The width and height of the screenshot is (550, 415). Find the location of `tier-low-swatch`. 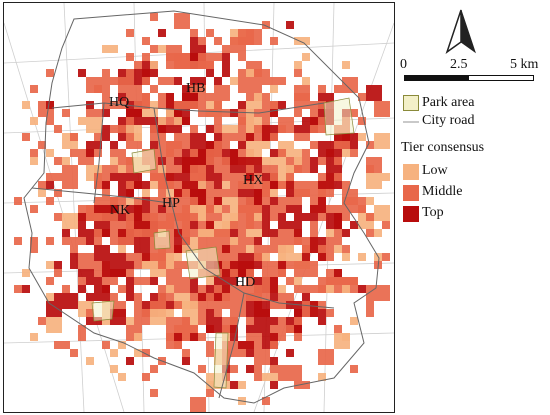

tier-low-swatch is located at coordinates (411, 172).